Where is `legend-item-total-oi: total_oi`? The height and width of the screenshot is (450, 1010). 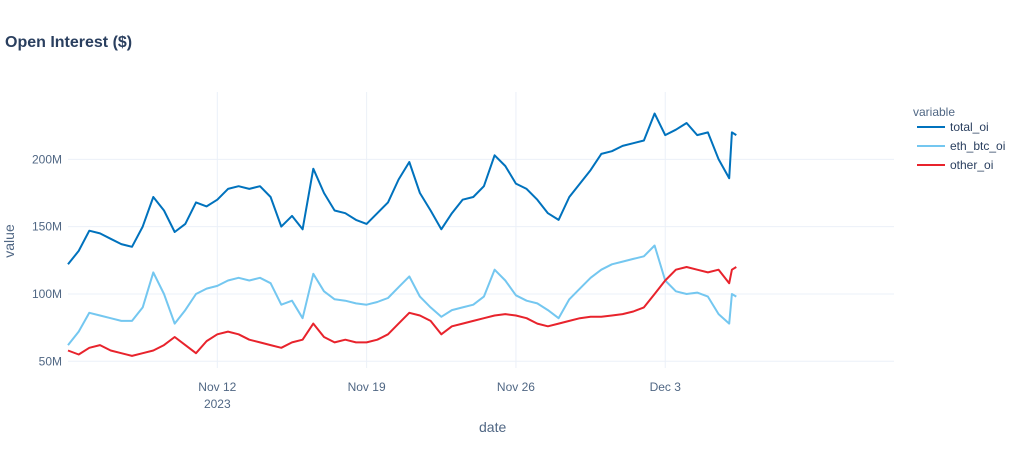
legend-item-total-oi: total_oi is located at coordinates (953, 127).